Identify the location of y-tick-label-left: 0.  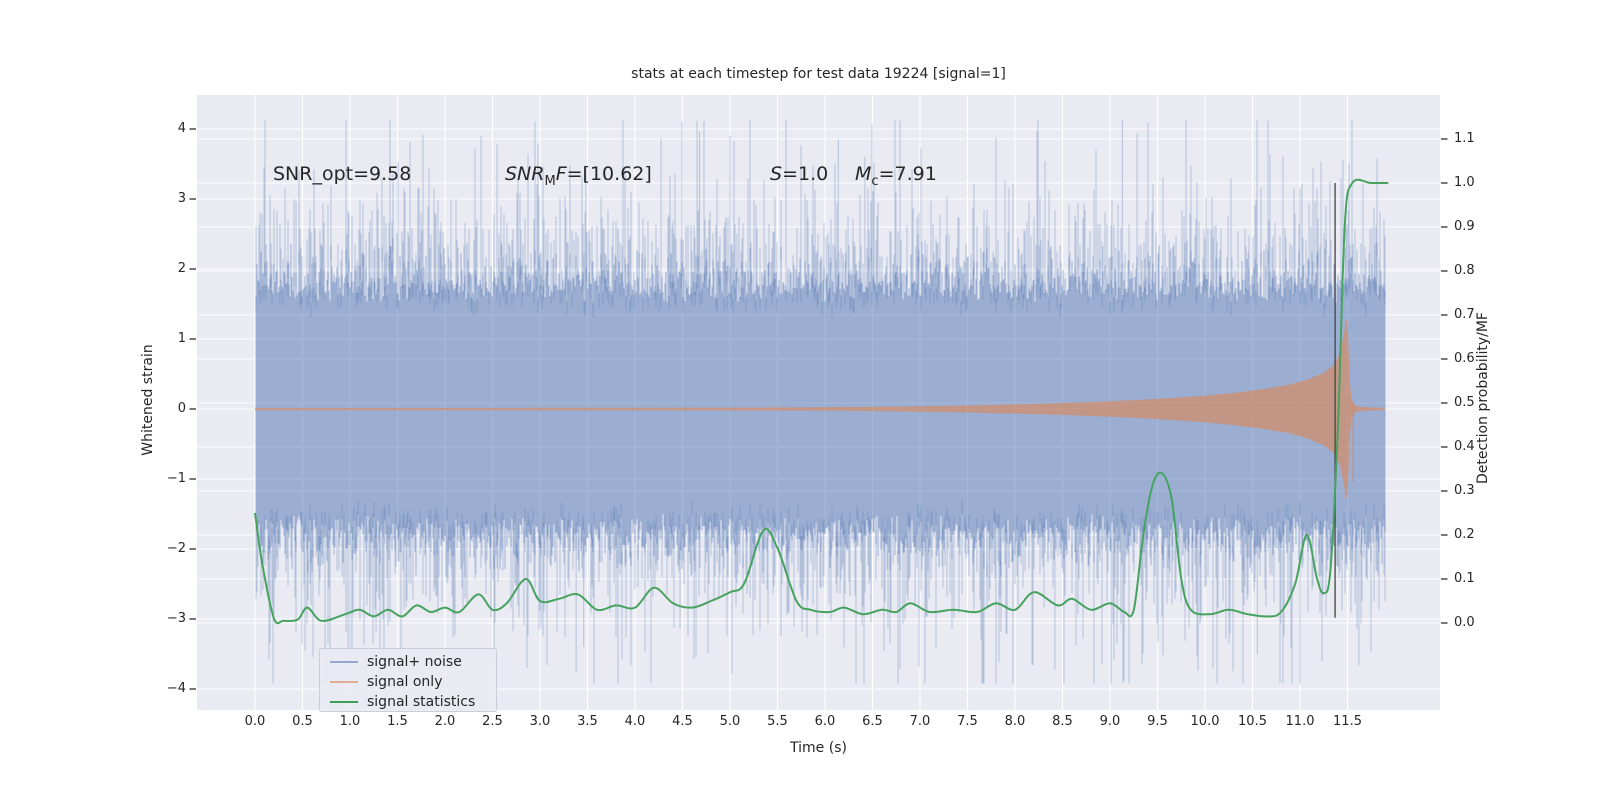
(181, 408).